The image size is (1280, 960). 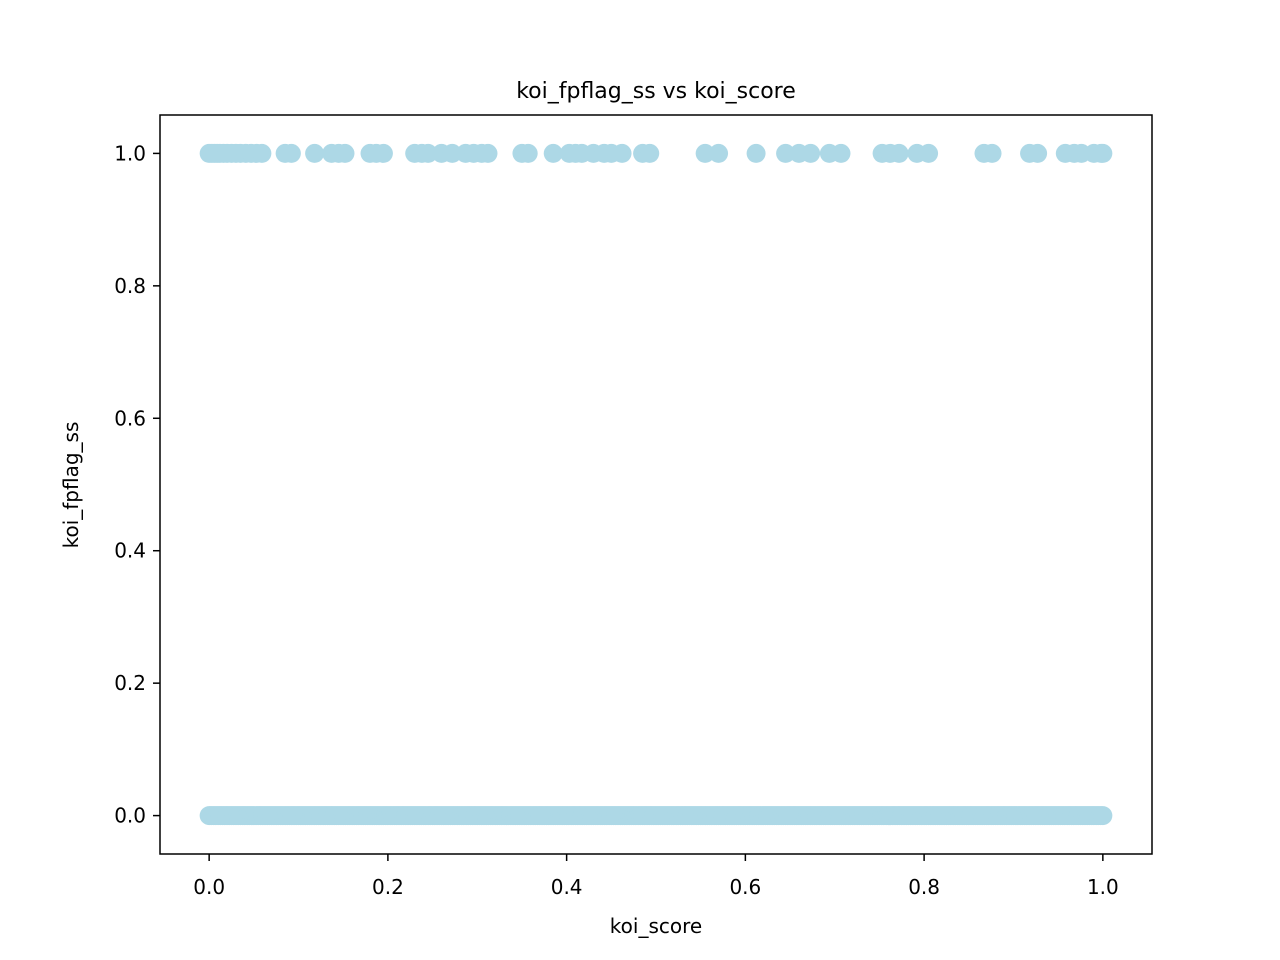 I want to click on x-tick-label: 0.8, so click(x=924, y=887).